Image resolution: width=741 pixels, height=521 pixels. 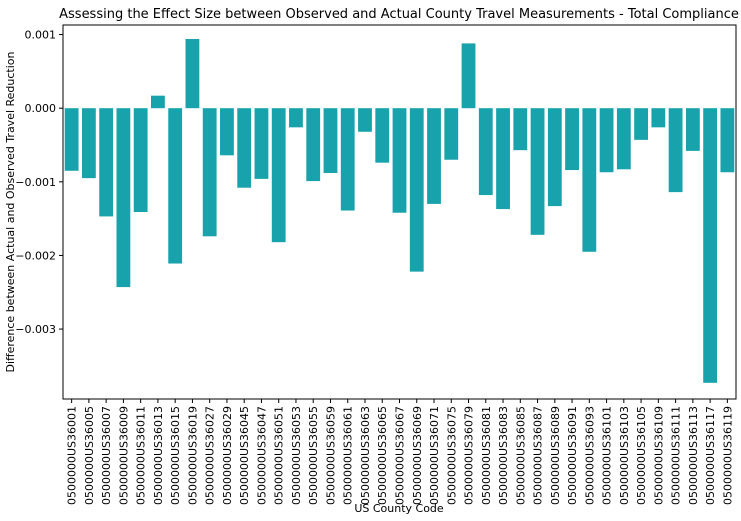 What do you see at coordinates (89, 455) in the screenshot?
I see `x-tick-label: 0500000US36005` at bounding box center [89, 455].